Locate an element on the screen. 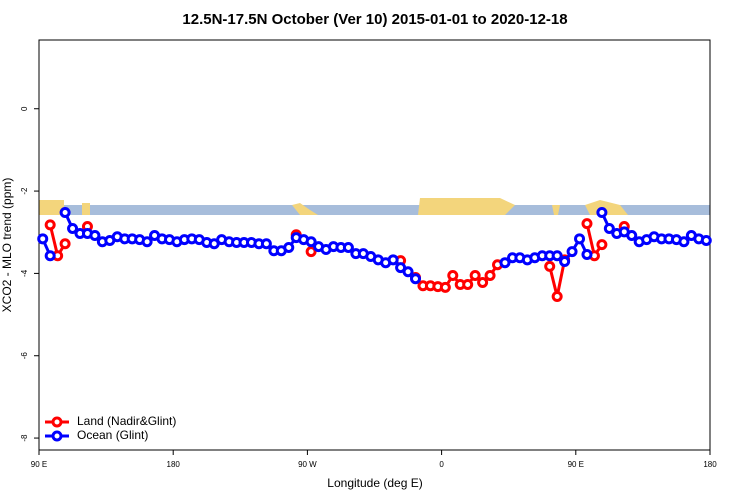 The image size is (750, 500). x-tick-label: 90 W is located at coordinates (307, 464).